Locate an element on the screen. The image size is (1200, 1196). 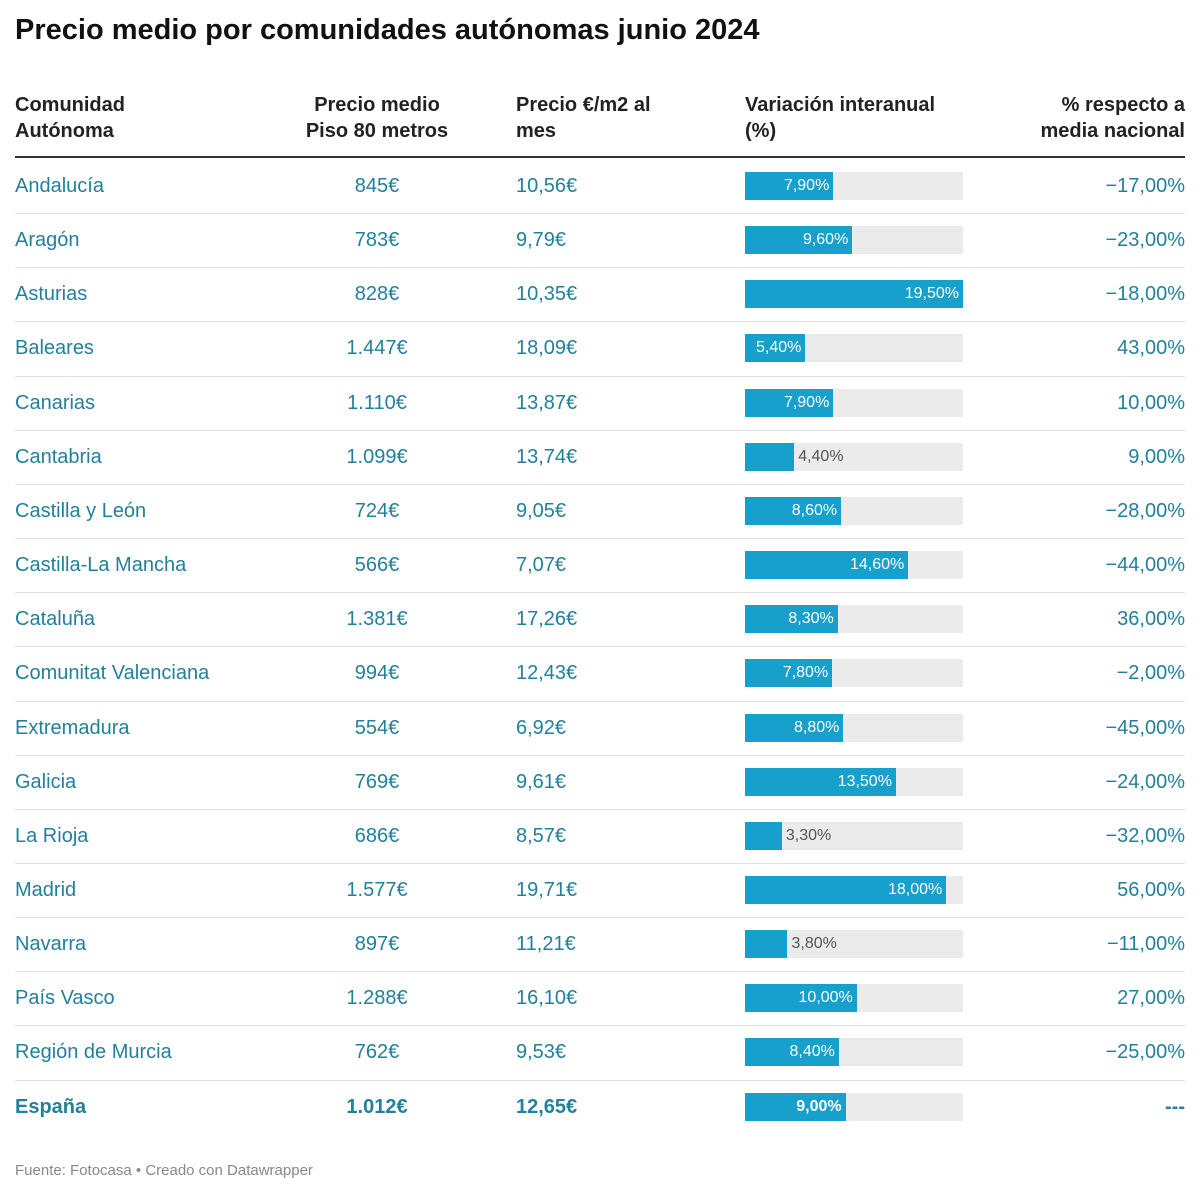
cell: 17,26€ is located at coordinates (547, 619).